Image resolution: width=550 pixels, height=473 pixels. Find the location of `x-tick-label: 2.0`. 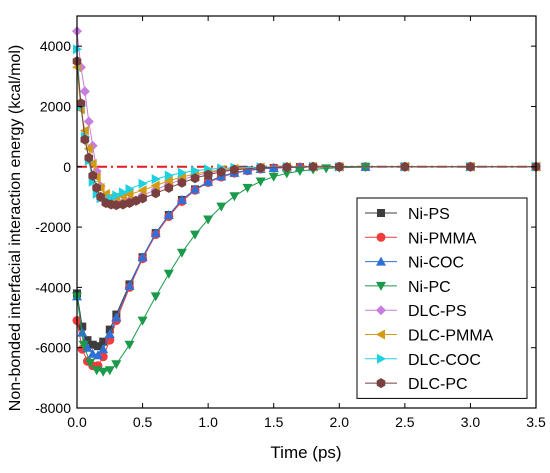

x-tick-label: 2.0 is located at coordinates (340, 422).